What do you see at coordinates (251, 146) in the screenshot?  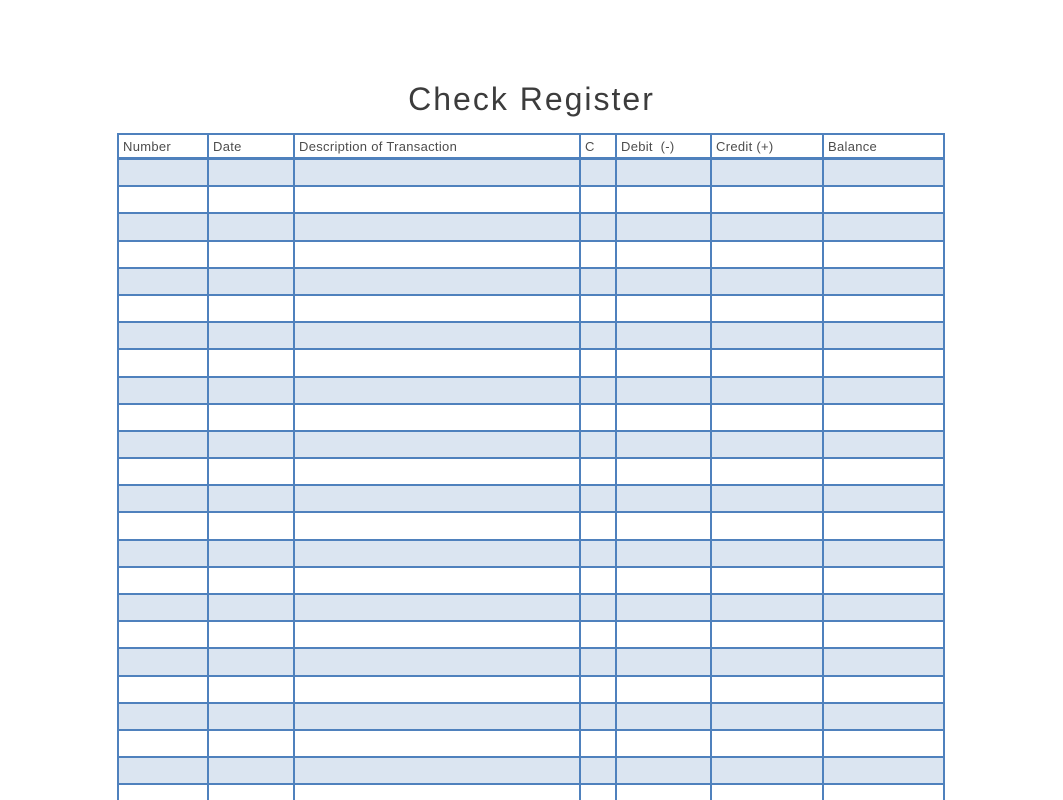 I see `column-header-date: Date` at bounding box center [251, 146].